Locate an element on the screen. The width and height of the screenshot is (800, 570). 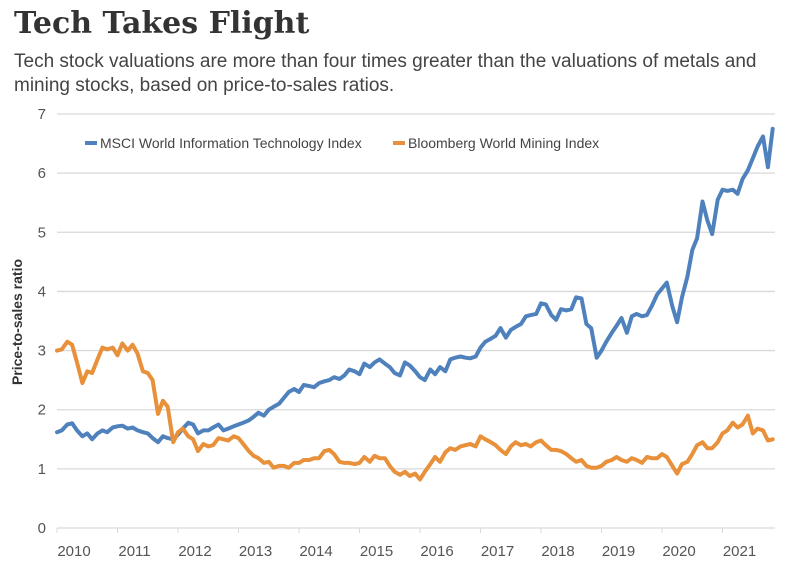
legend-label: Bloomberg World Mining Index is located at coordinates (503, 143).